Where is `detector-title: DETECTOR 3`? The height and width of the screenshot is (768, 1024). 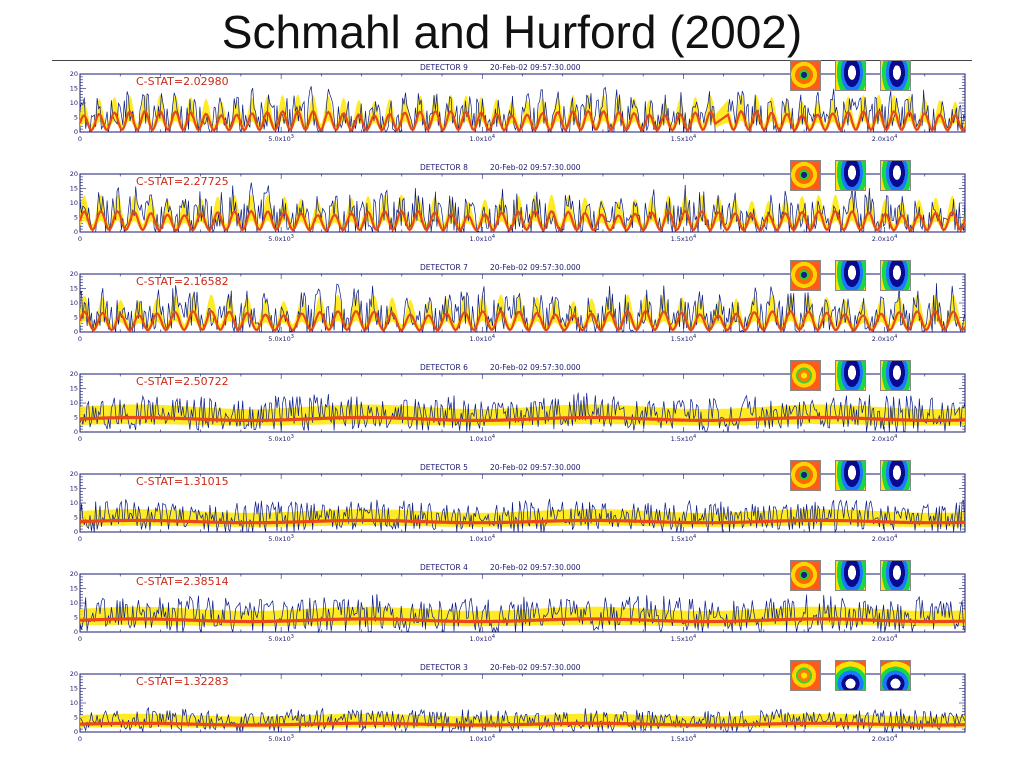 detector-title: DETECTOR 3 is located at coordinates (444, 667).